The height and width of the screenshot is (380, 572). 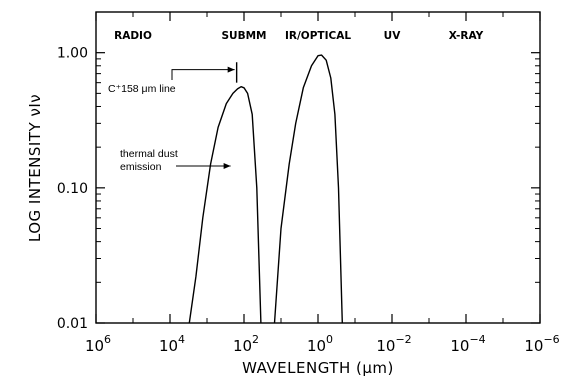 What do you see at coordinates (72, 324) in the screenshot?
I see `y-tick-label-2: 0.01` at bounding box center [72, 324].